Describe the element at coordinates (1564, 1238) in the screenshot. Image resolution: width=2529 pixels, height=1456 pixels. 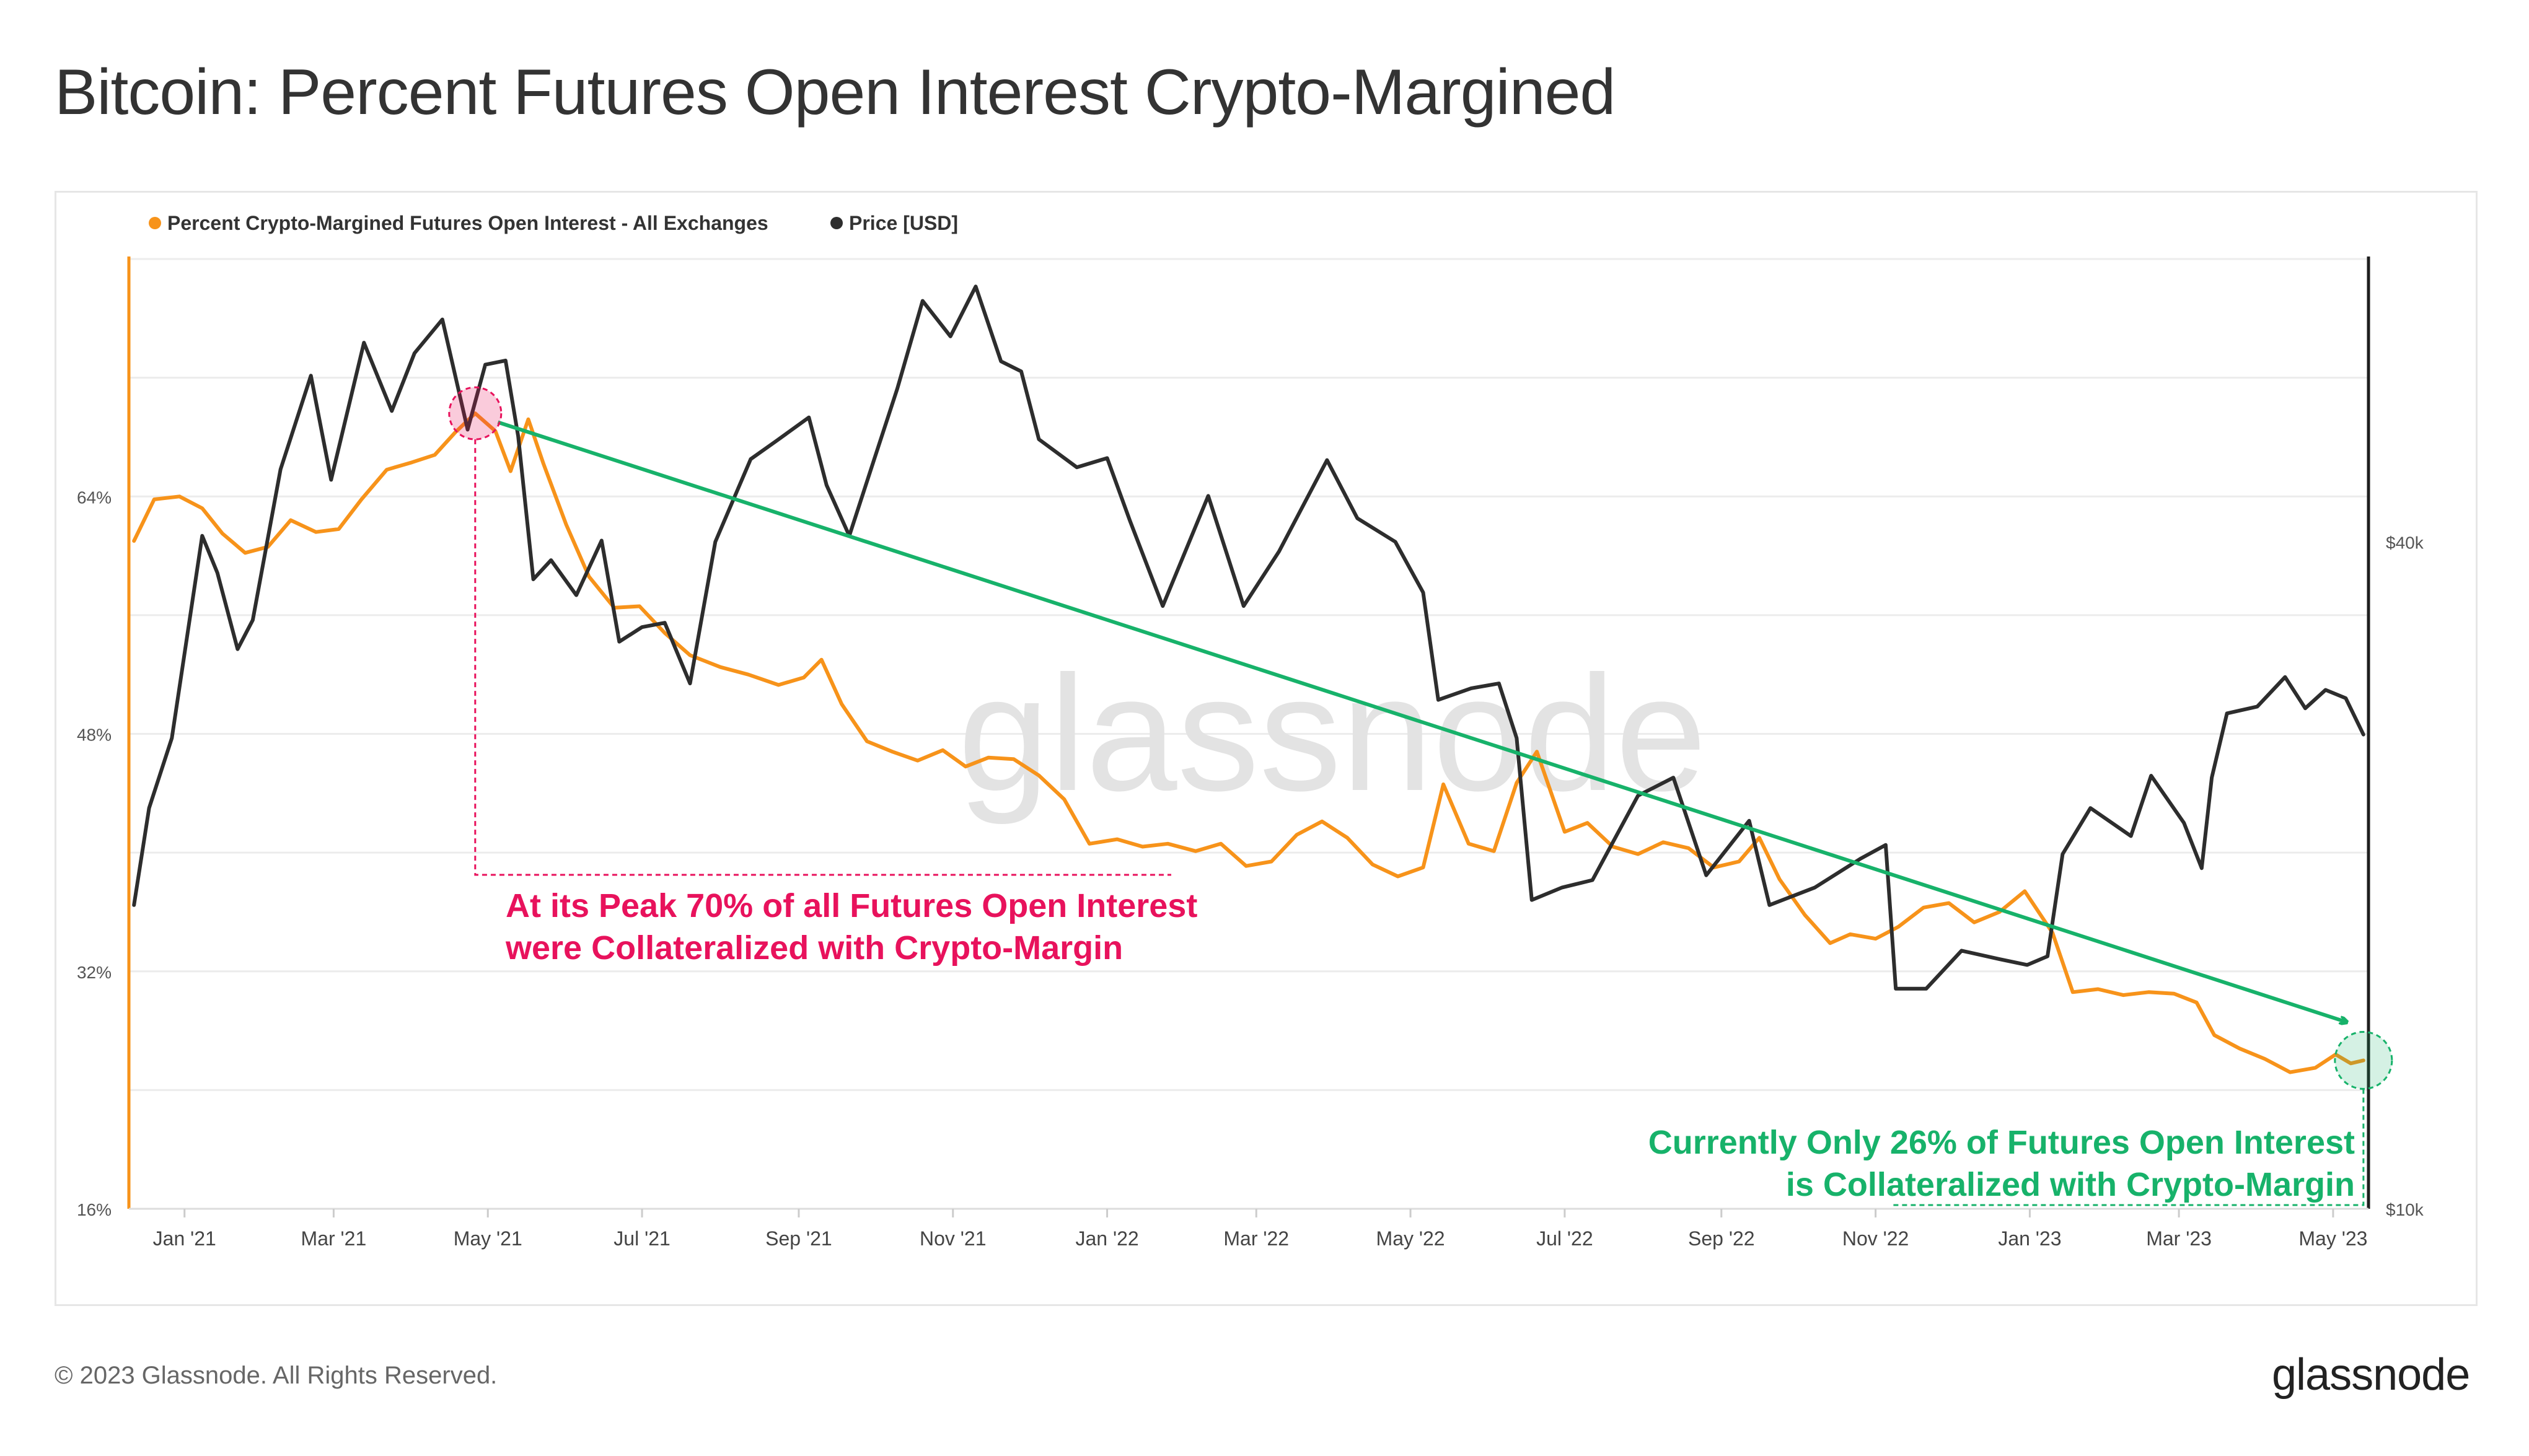
I see `x-tick-label: Jul '22` at that location.